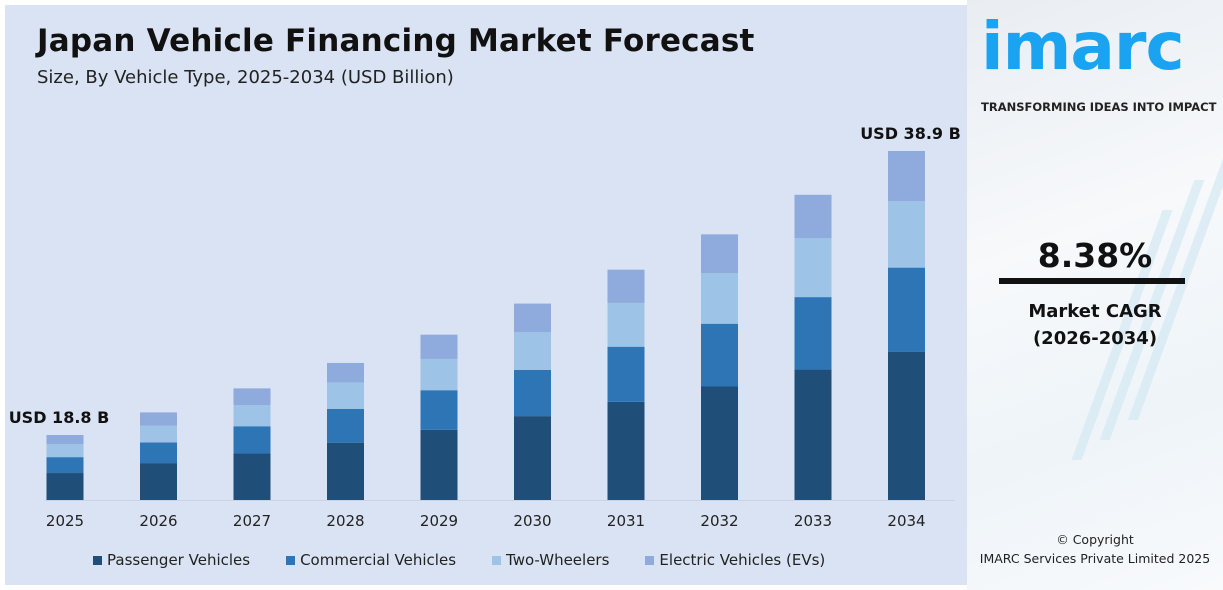  What do you see at coordinates (1095, 338) in the screenshot?
I see `cagr-period: (2026-2034)` at bounding box center [1095, 338].